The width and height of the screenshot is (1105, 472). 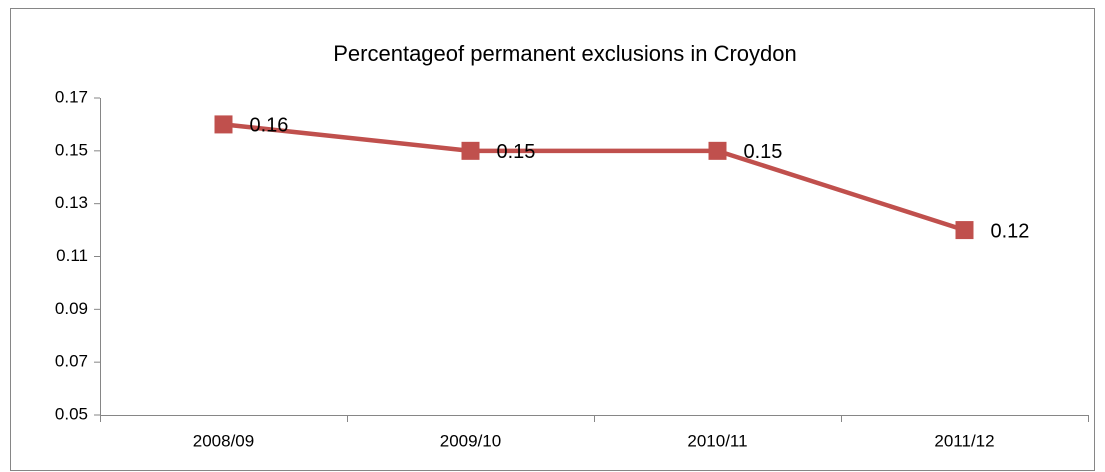 I want to click on y-tick-label: 0.17, so click(x=71, y=96).